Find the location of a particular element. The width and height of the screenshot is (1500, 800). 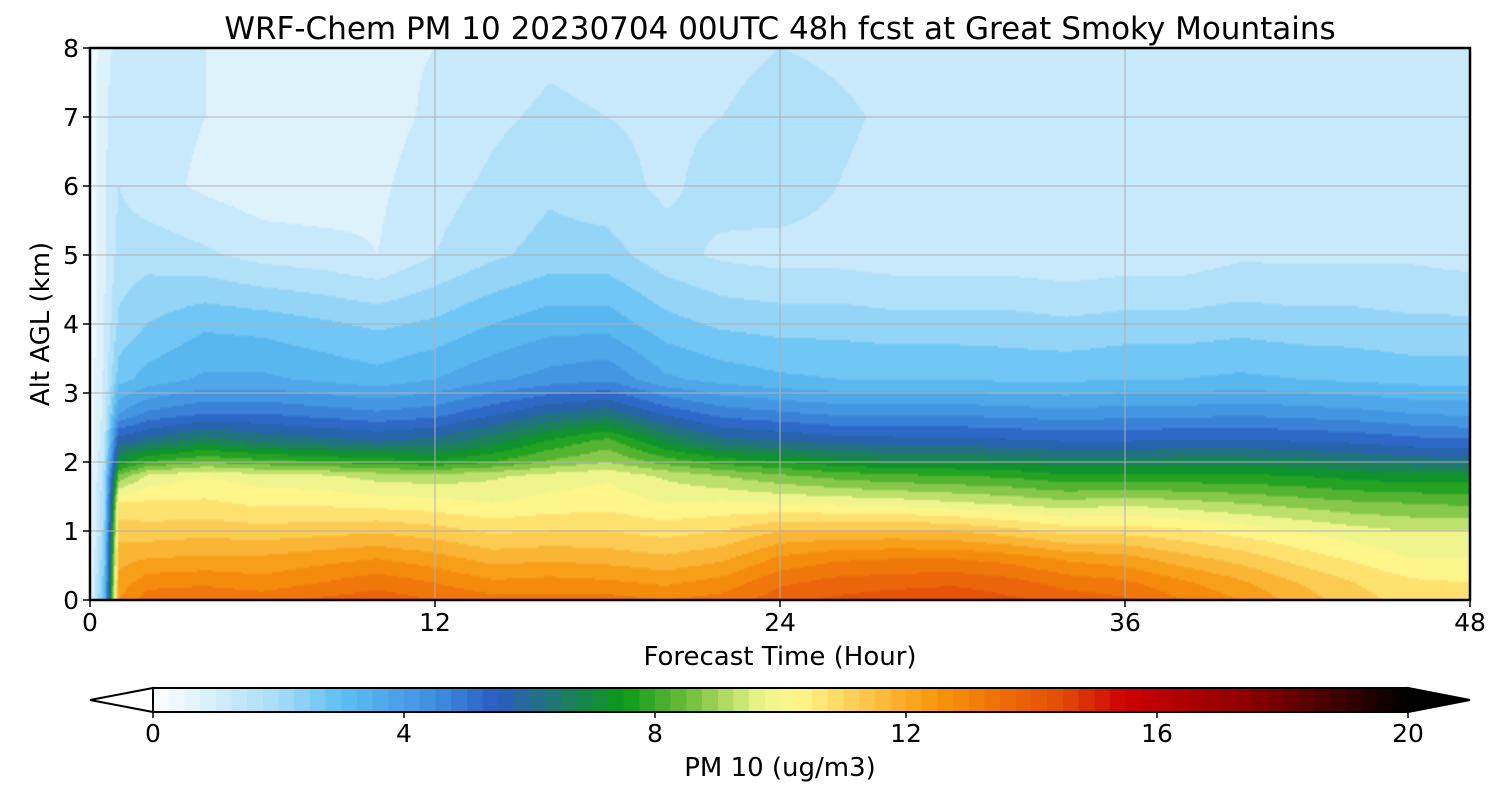

y-tick-label: 6 is located at coordinates (71, 186).